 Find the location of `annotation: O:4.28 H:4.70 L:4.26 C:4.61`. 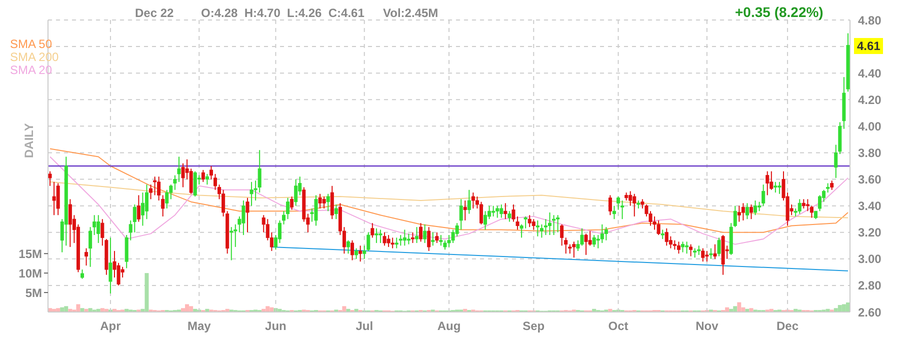

annotation: O:4.28 H:4.70 L:4.26 C:4.61 is located at coordinates (282, 13).